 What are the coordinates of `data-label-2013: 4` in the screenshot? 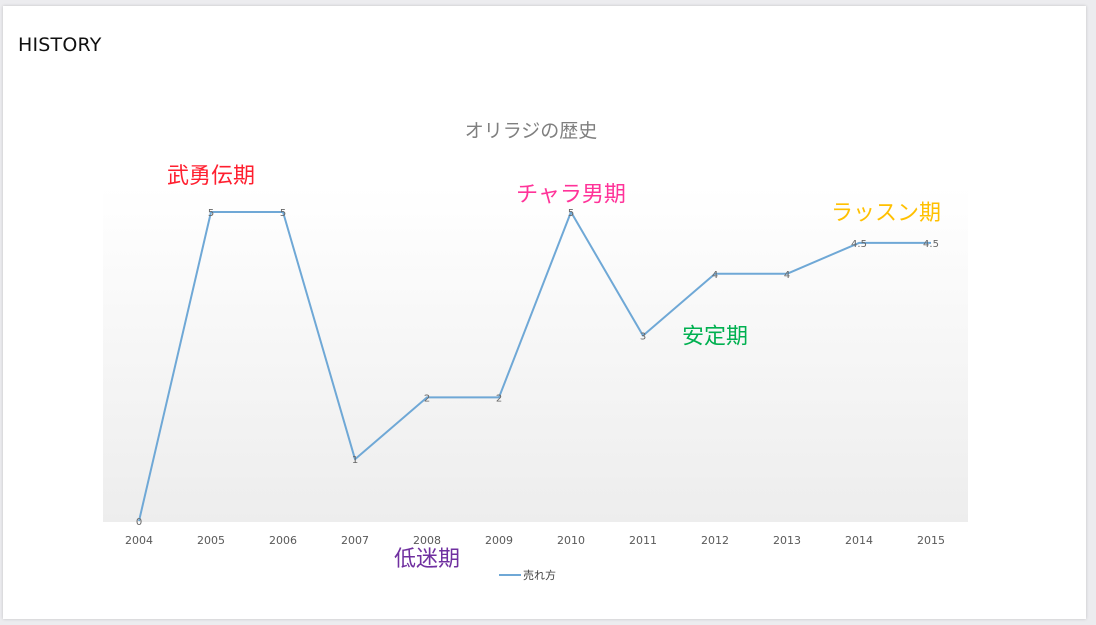 It's located at (787, 275).